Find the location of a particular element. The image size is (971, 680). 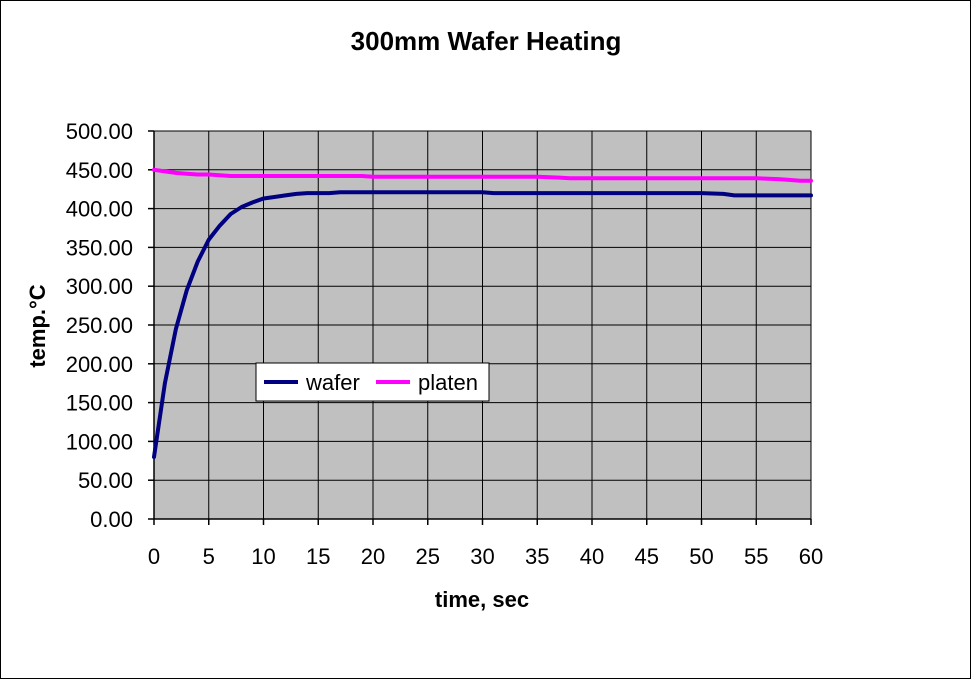

y-tick-label: 200.00 is located at coordinates (99, 364).